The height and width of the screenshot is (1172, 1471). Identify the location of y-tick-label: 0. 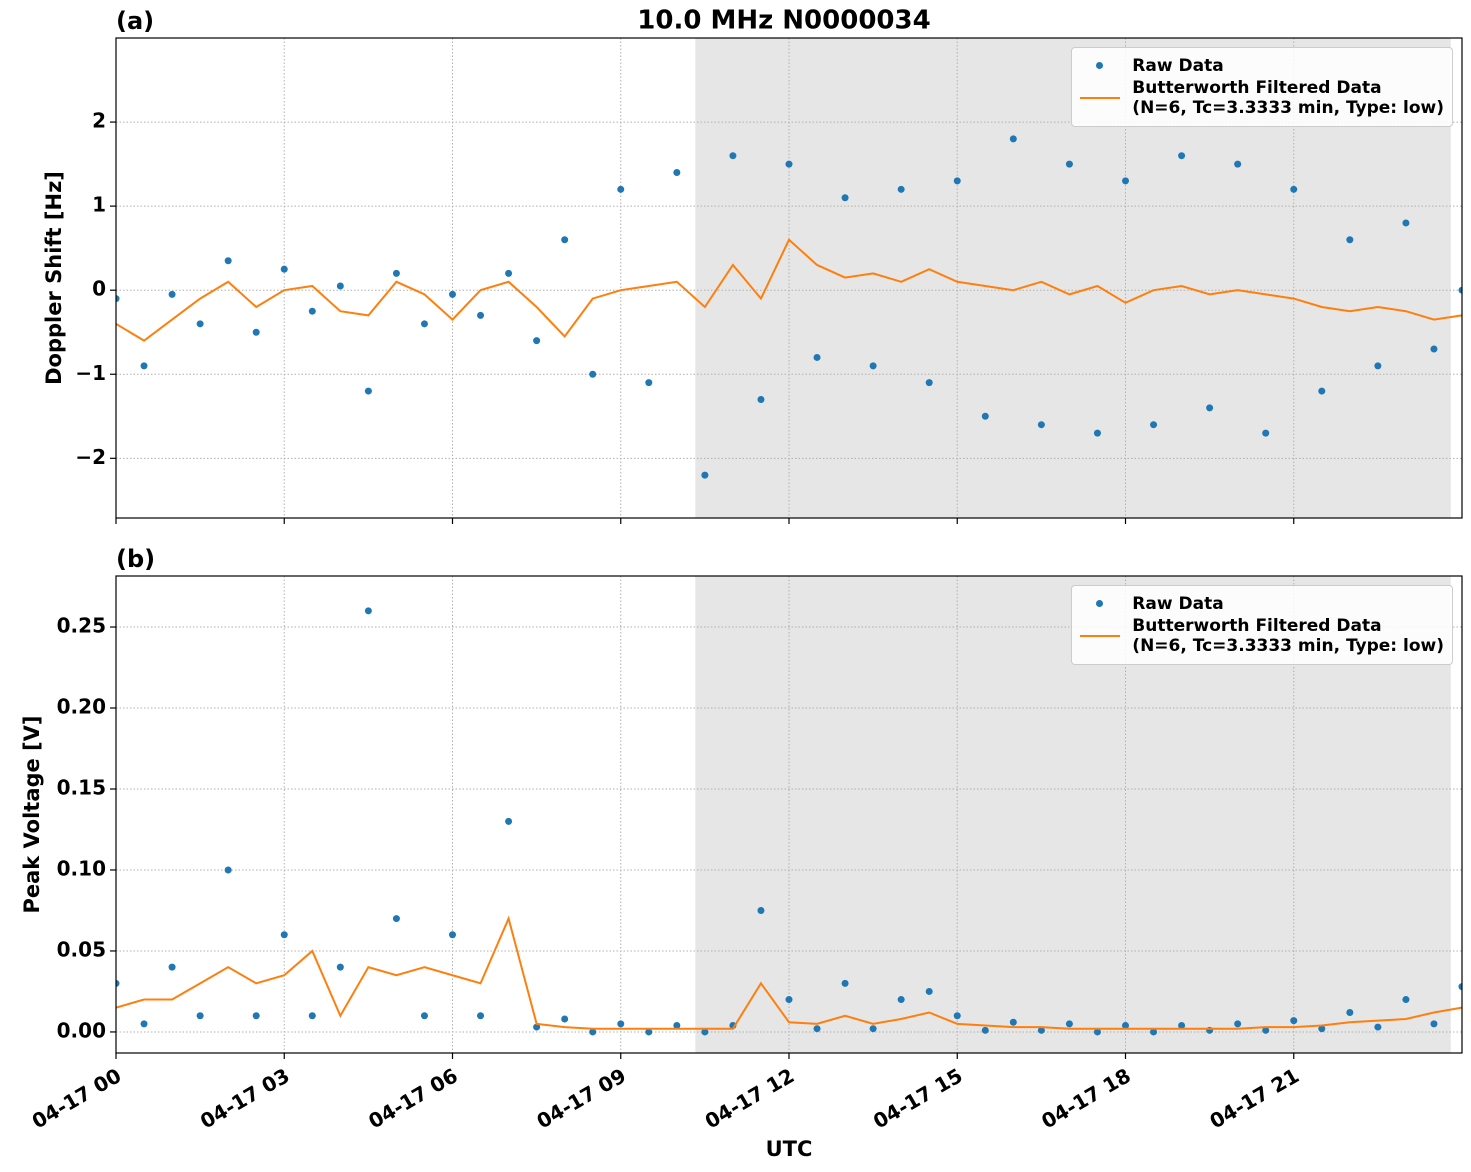
(99, 289).